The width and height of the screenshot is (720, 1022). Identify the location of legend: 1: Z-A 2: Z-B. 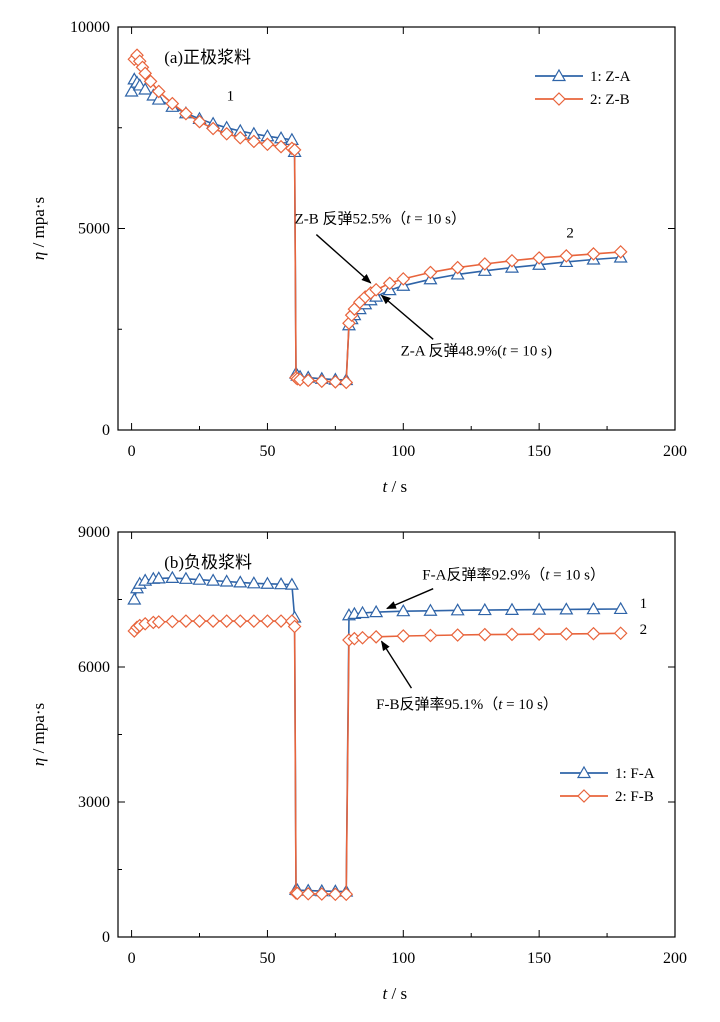
(583, 88).